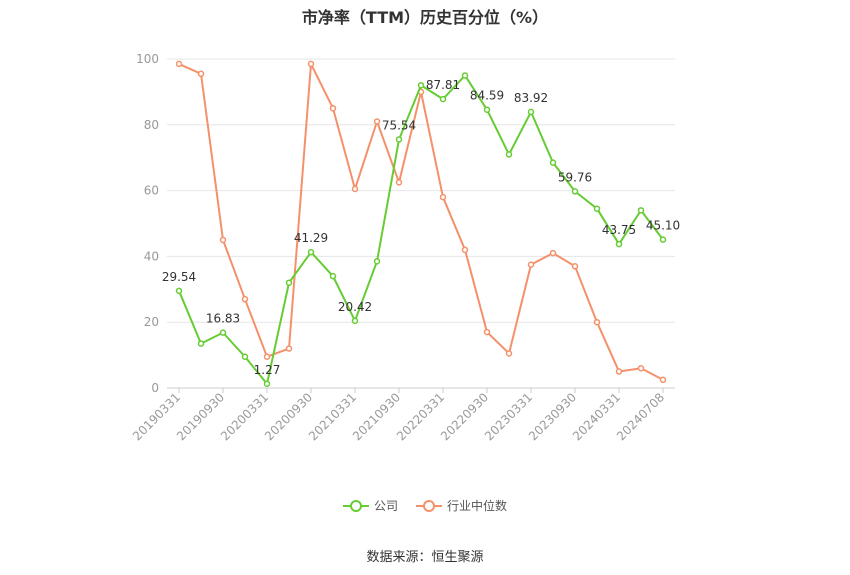 The height and width of the screenshot is (575, 850). I want to click on y-tick-label: 100, so click(147, 59).